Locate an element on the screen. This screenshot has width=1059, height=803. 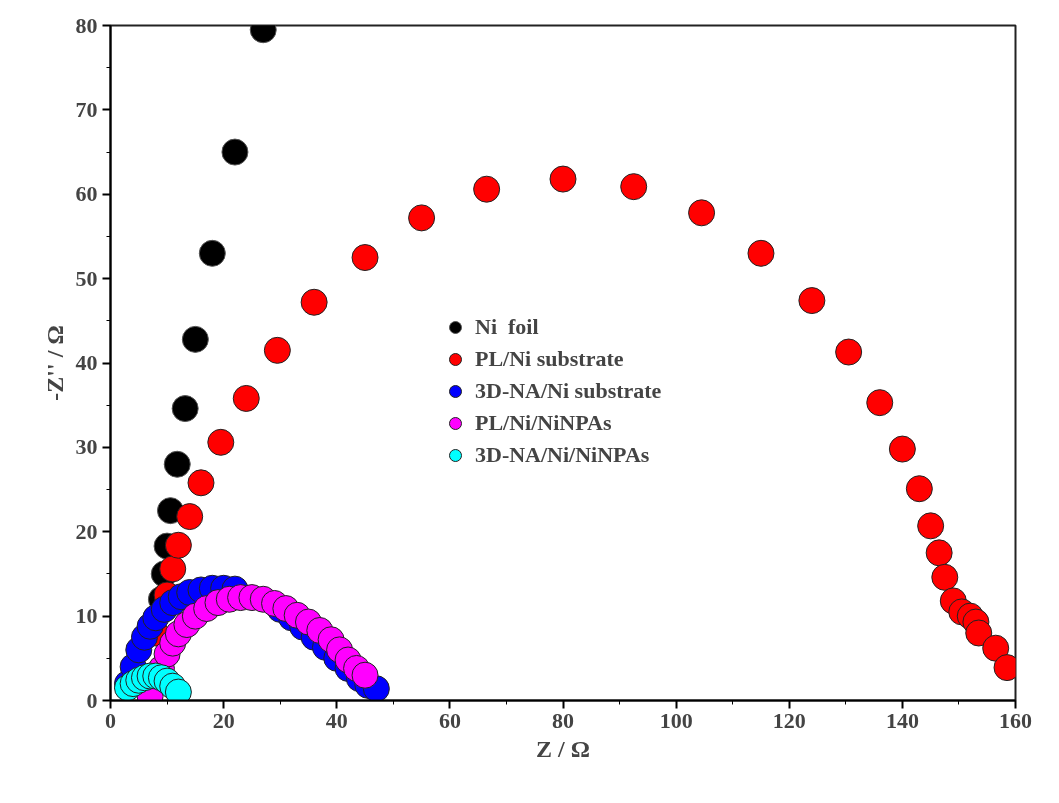
legend-label: Ni foil is located at coordinates (507, 327).